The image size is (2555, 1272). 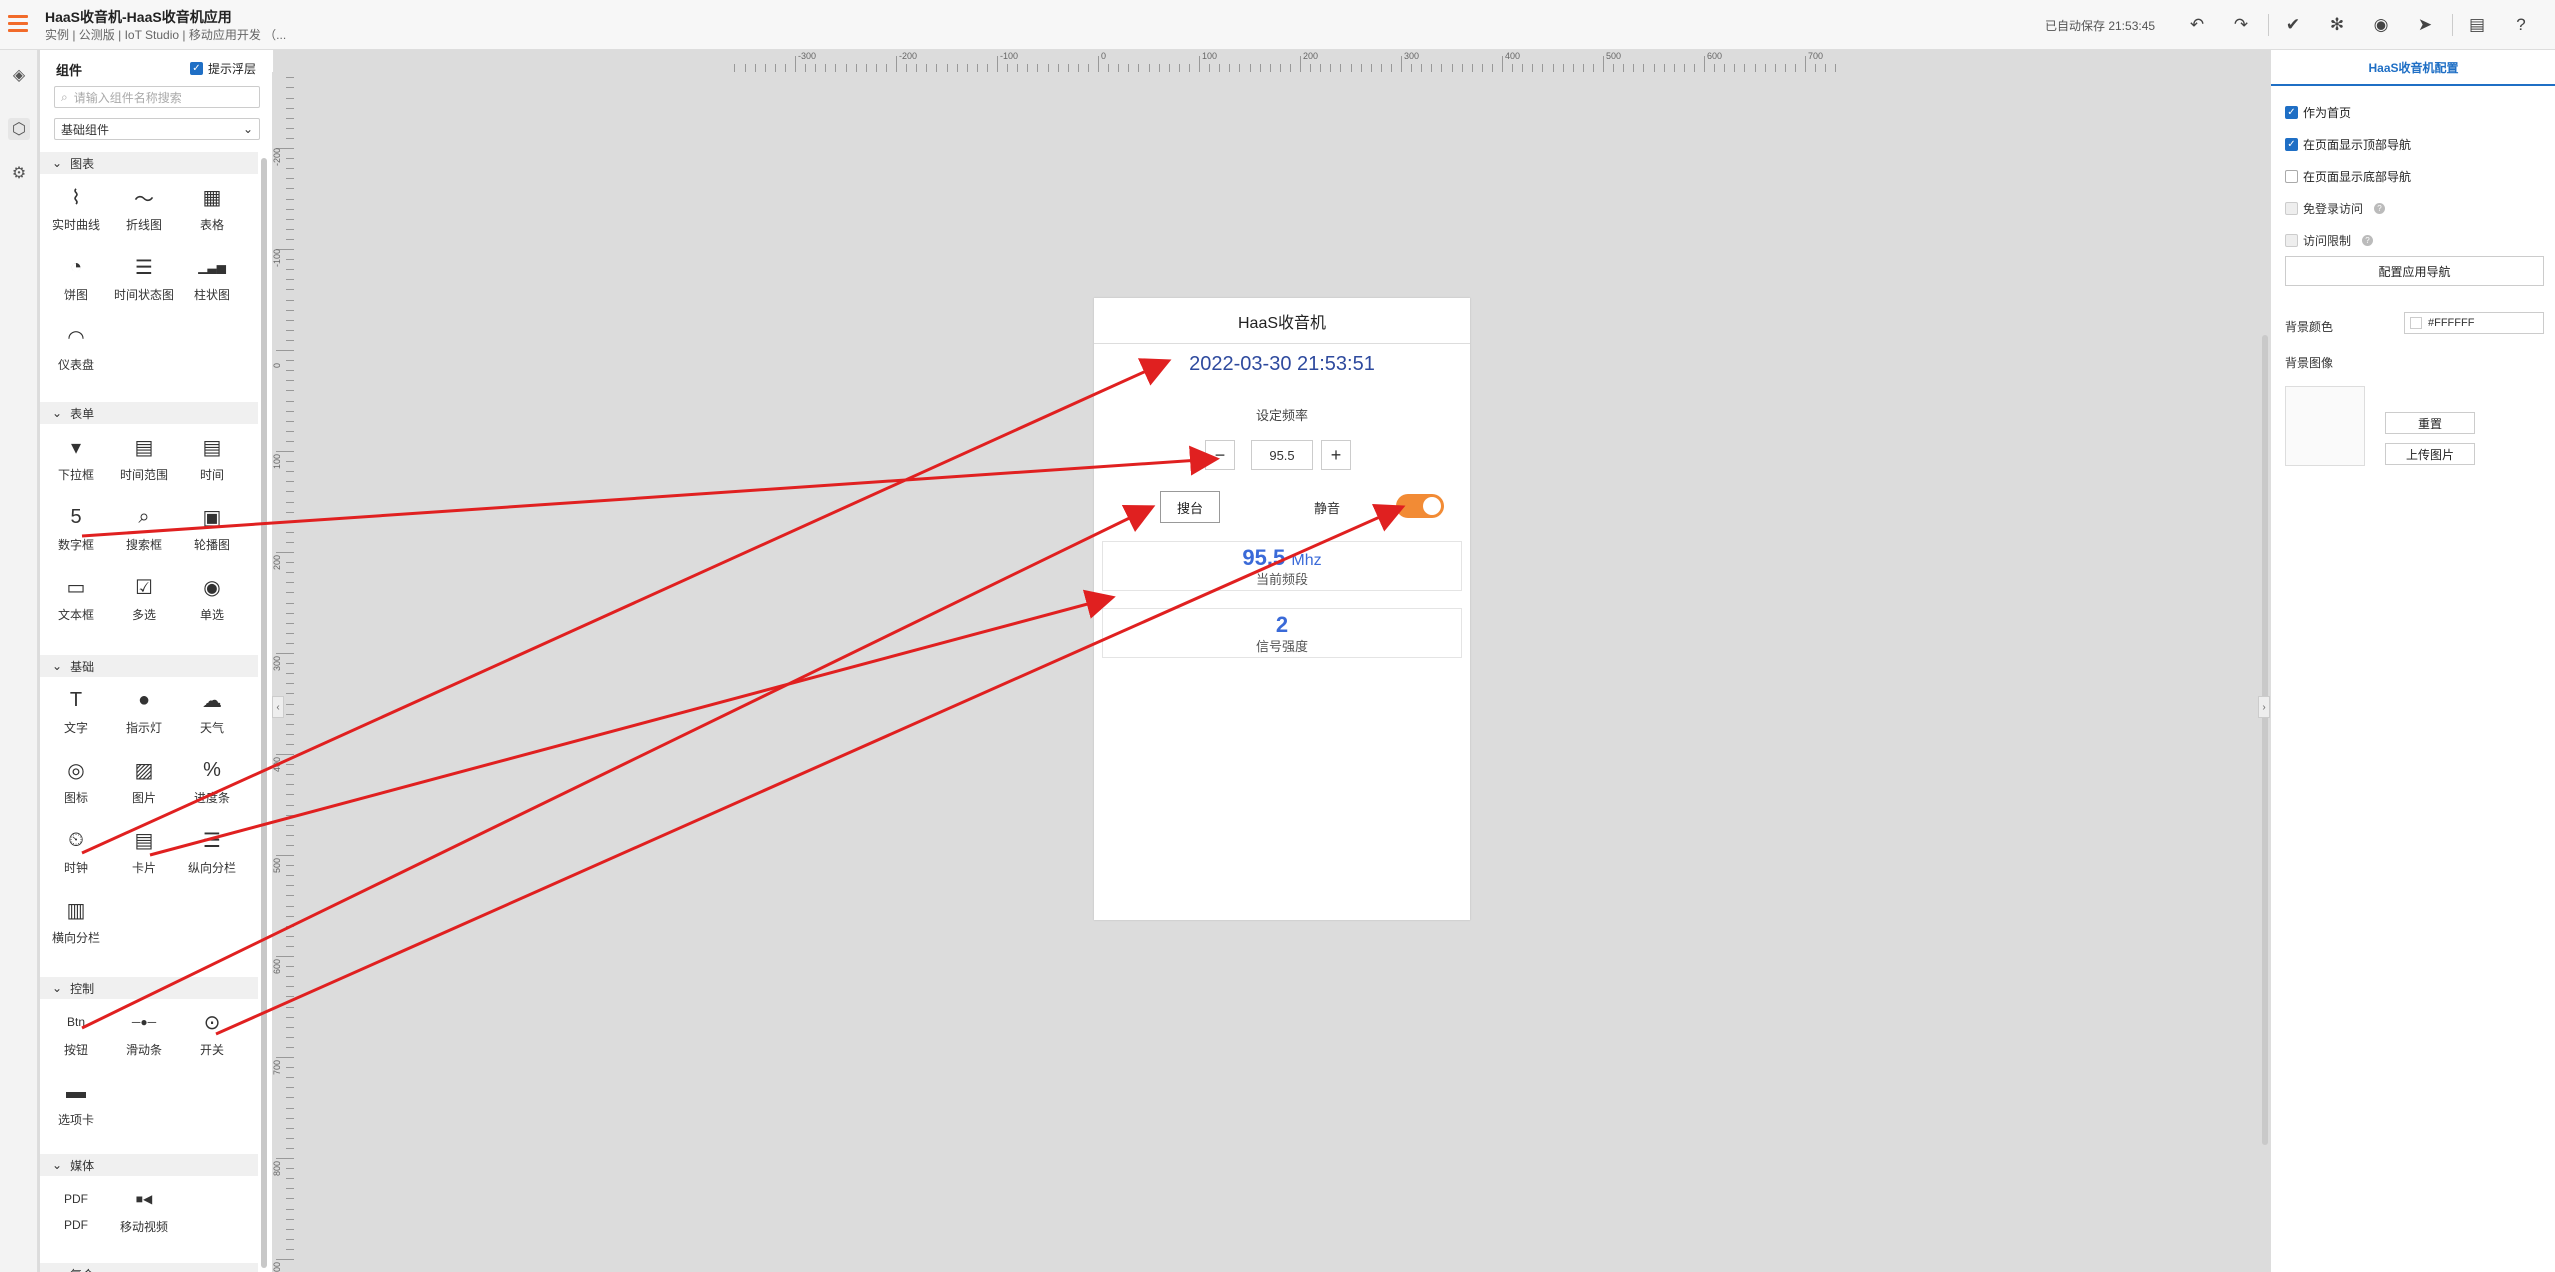 What do you see at coordinates (19, 173) in the screenshot?
I see `settings-gear-icon: ⚙` at bounding box center [19, 173].